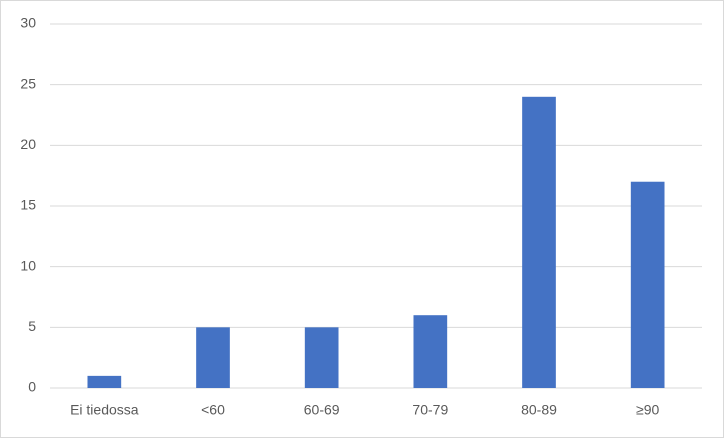 Image resolution: width=724 pixels, height=438 pixels. I want to click on x-tick-label: ≥90, so click(647, 410).